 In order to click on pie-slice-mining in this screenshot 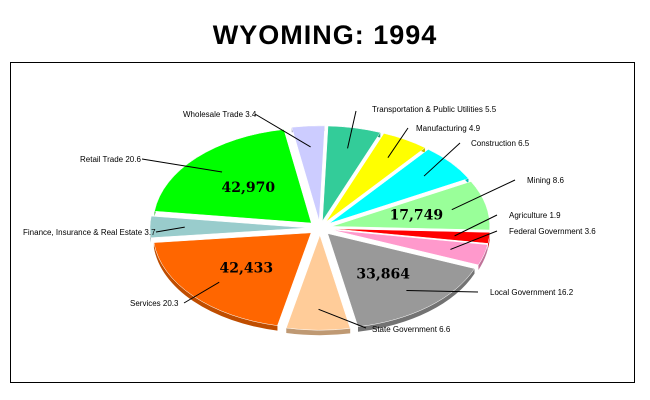, I will do `click(410, 206)`.